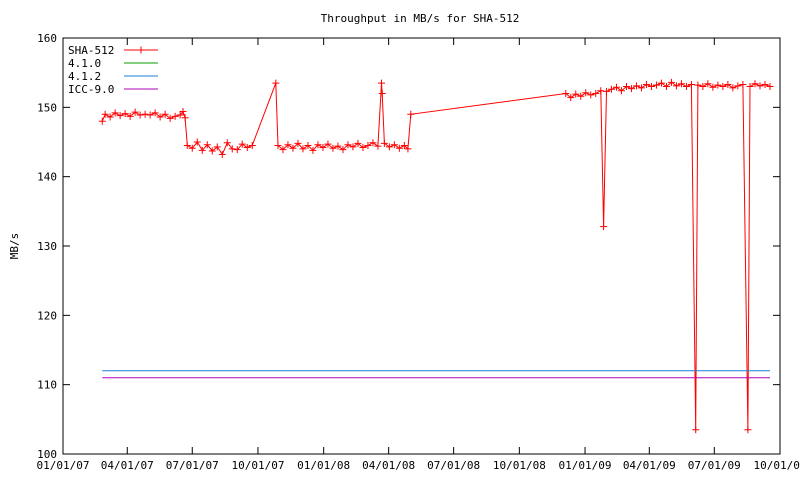 This screenshot has width=800, height=480. I want to click on chart-title: Throughput in MB/s for SHA-512, so click(420, 18).